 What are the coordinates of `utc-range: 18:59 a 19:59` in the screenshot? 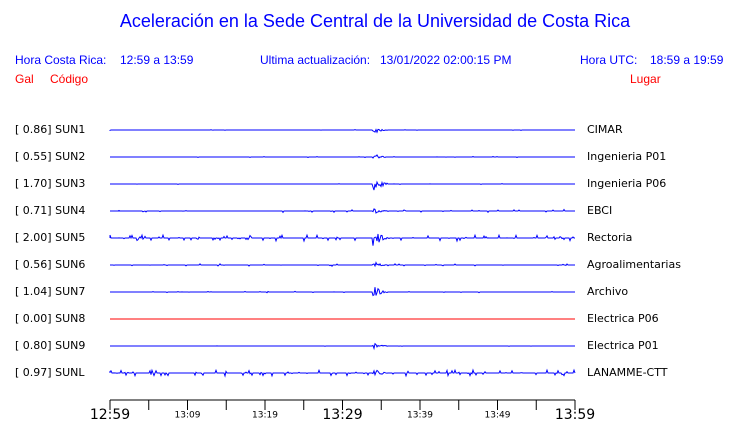 It's located at (687, 60).